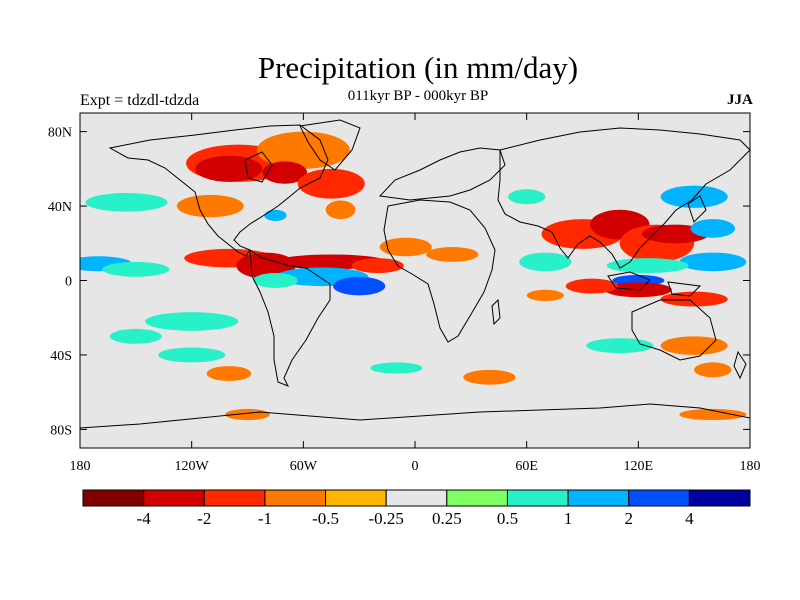 This screenshot has height=600, width=800. I want to click on lat-tick-label: 40S, so click(61, 356).